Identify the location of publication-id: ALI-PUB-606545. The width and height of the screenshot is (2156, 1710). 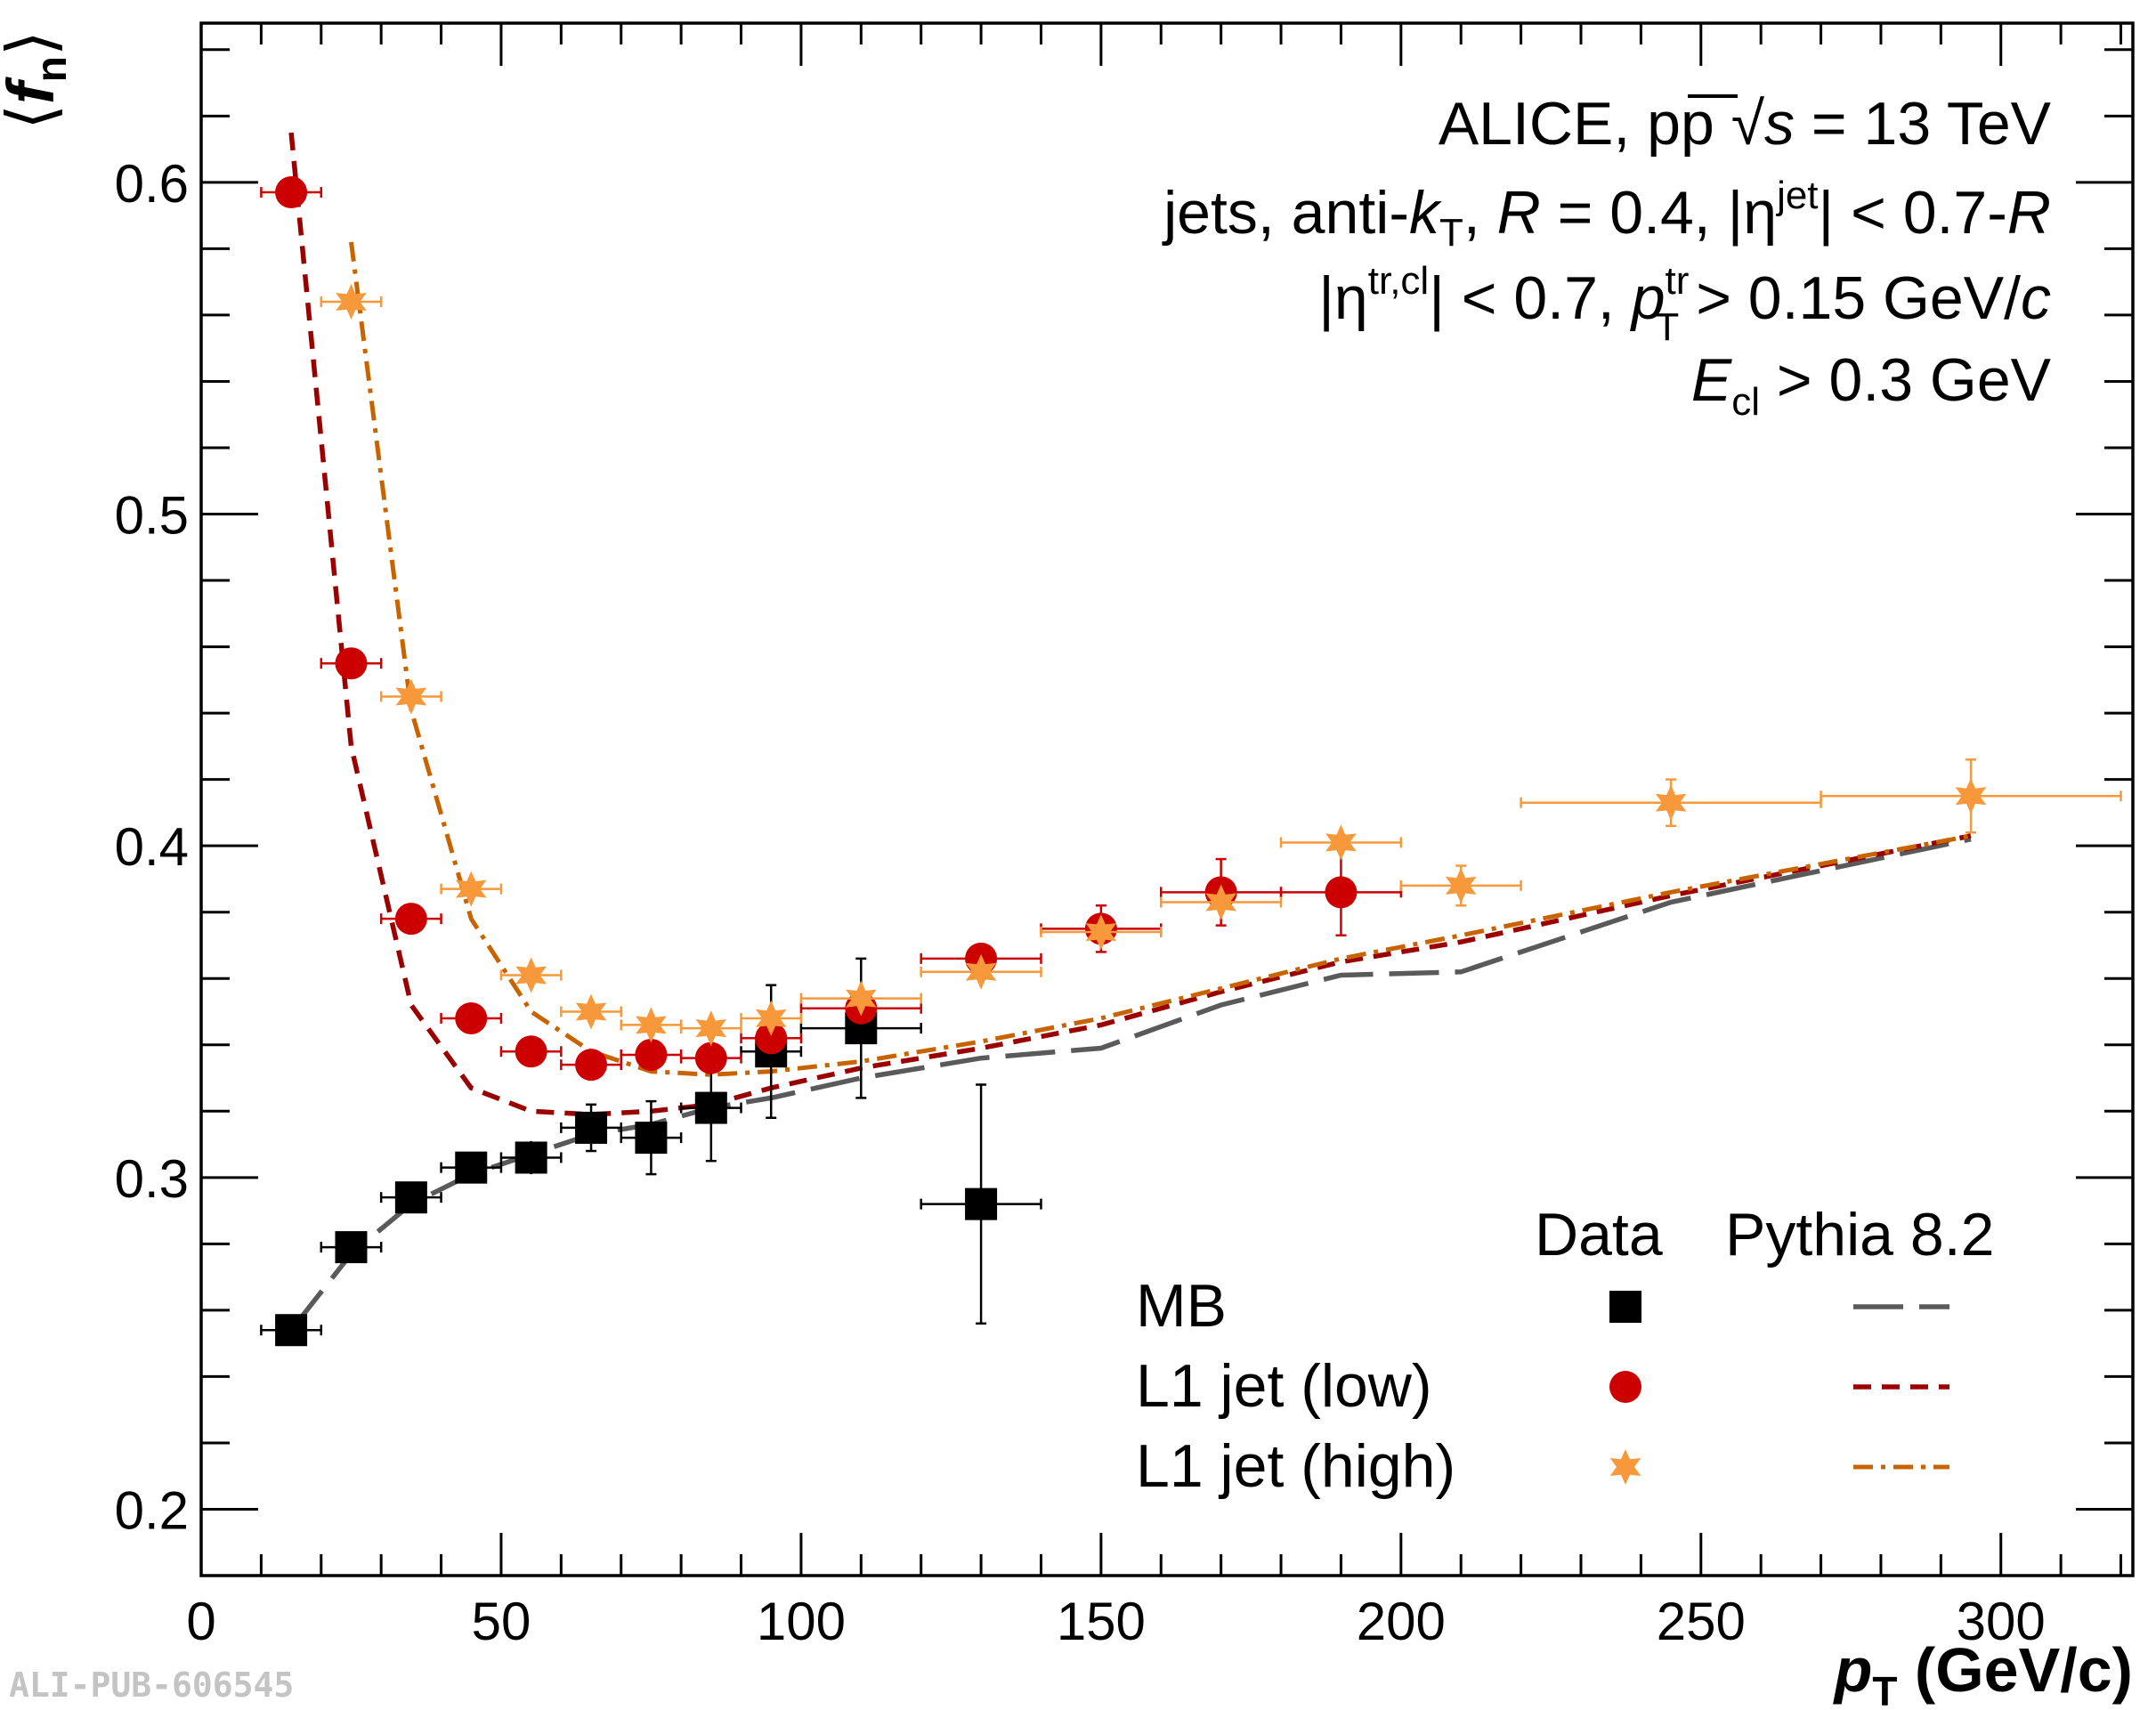
(151, 1685).